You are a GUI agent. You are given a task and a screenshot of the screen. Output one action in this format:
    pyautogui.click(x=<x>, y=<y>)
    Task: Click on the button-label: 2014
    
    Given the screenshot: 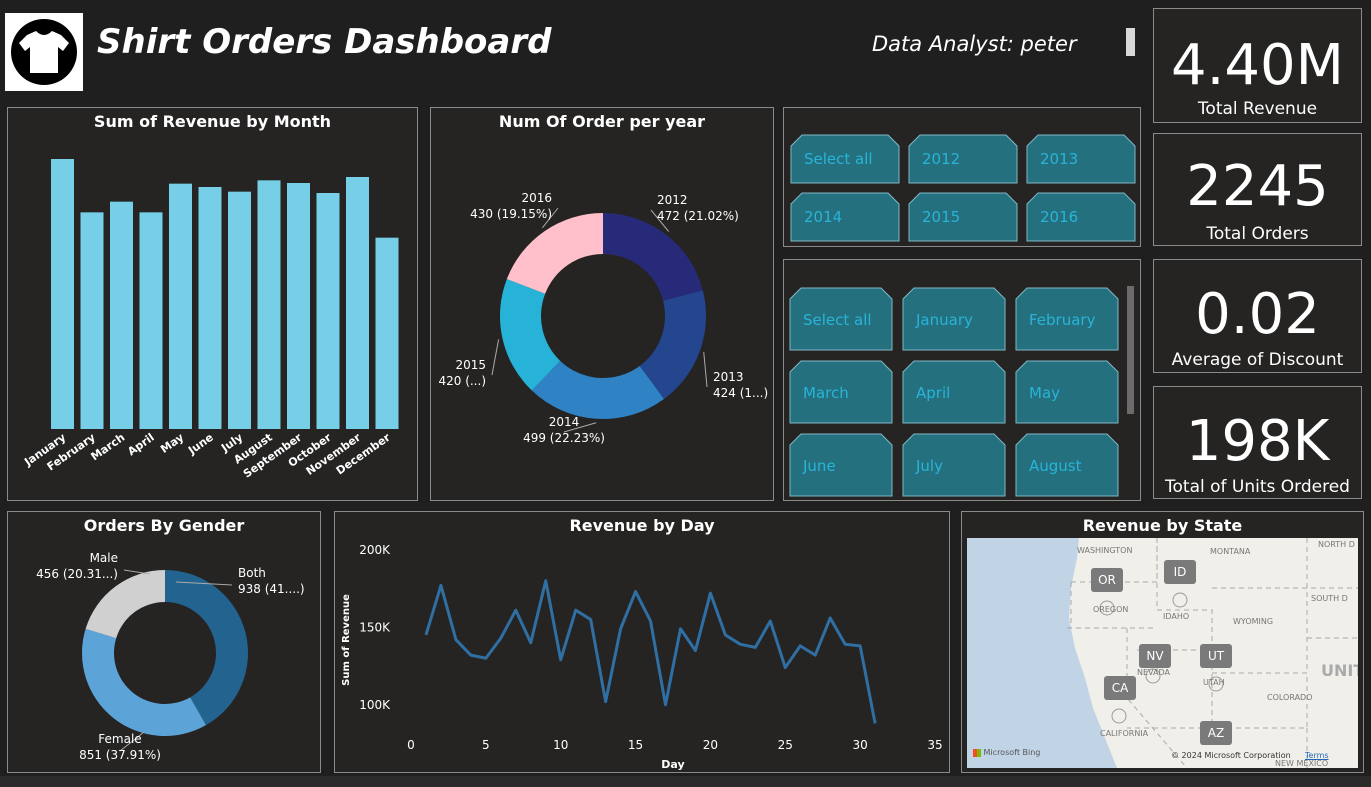 What is the action you would take?
    pyautogui.click(x=823, y=217)
    